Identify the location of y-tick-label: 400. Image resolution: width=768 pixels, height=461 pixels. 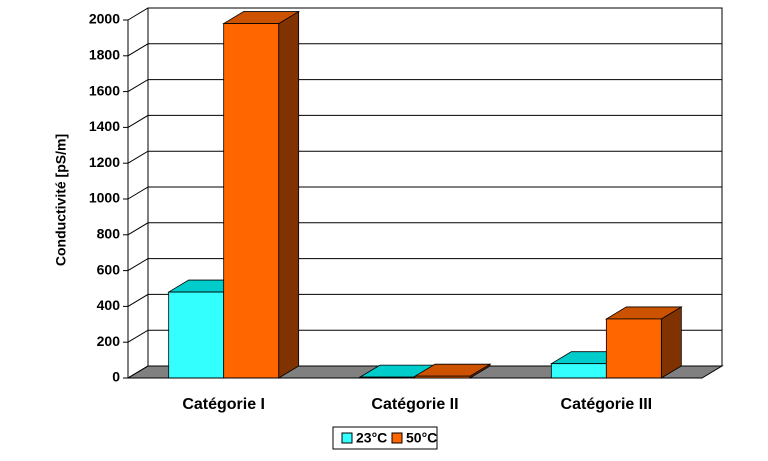
(109, 305).